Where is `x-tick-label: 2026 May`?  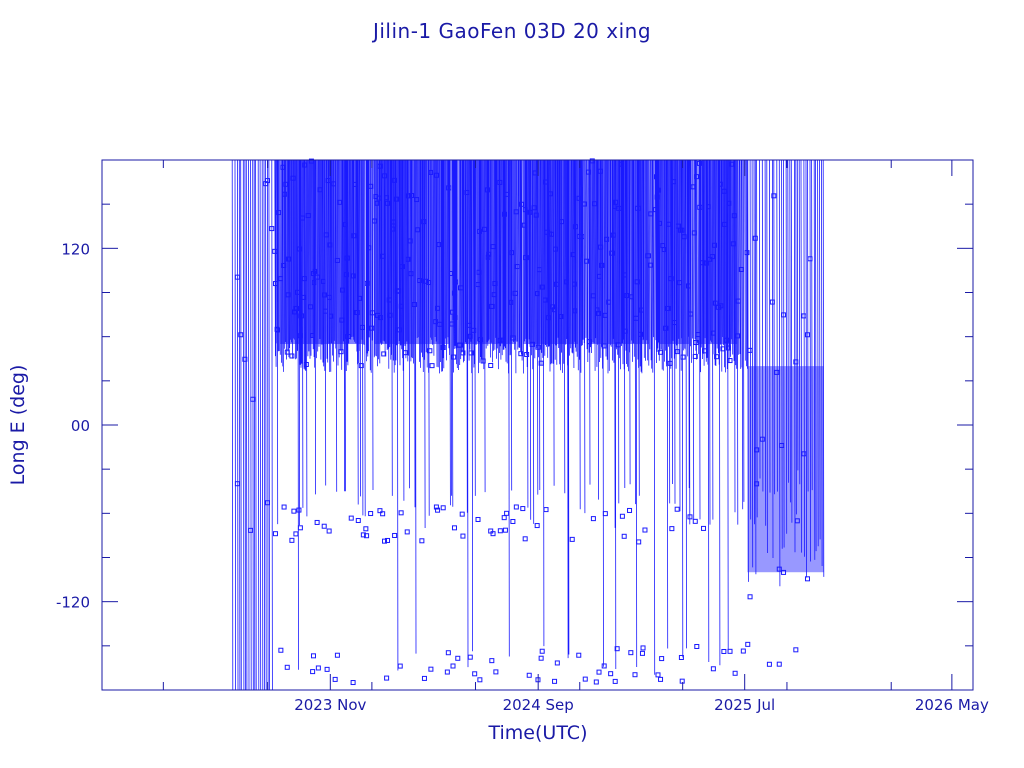
x-tick-label: 2026 May is located at coordinates (952, 705).